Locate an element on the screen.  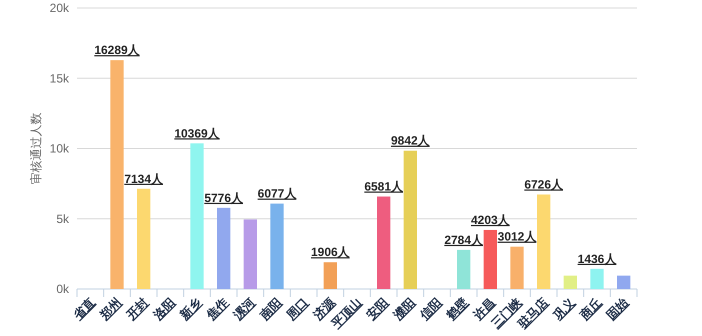
x-tick-label: 商丘 is located at coordinates (590, 309).